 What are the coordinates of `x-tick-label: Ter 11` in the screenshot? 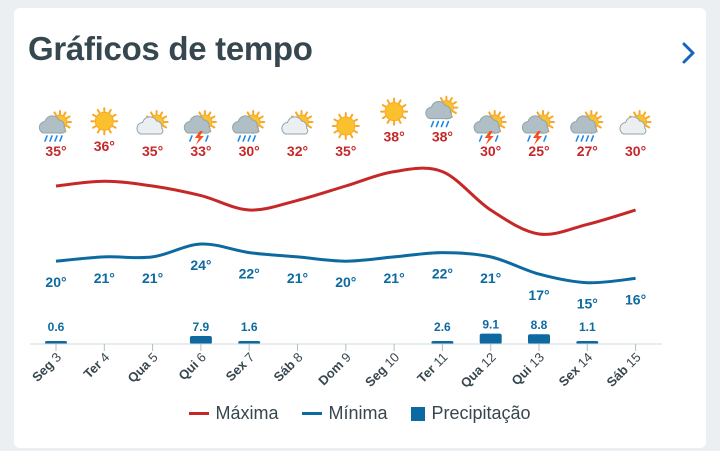 It's located at (432, 368).